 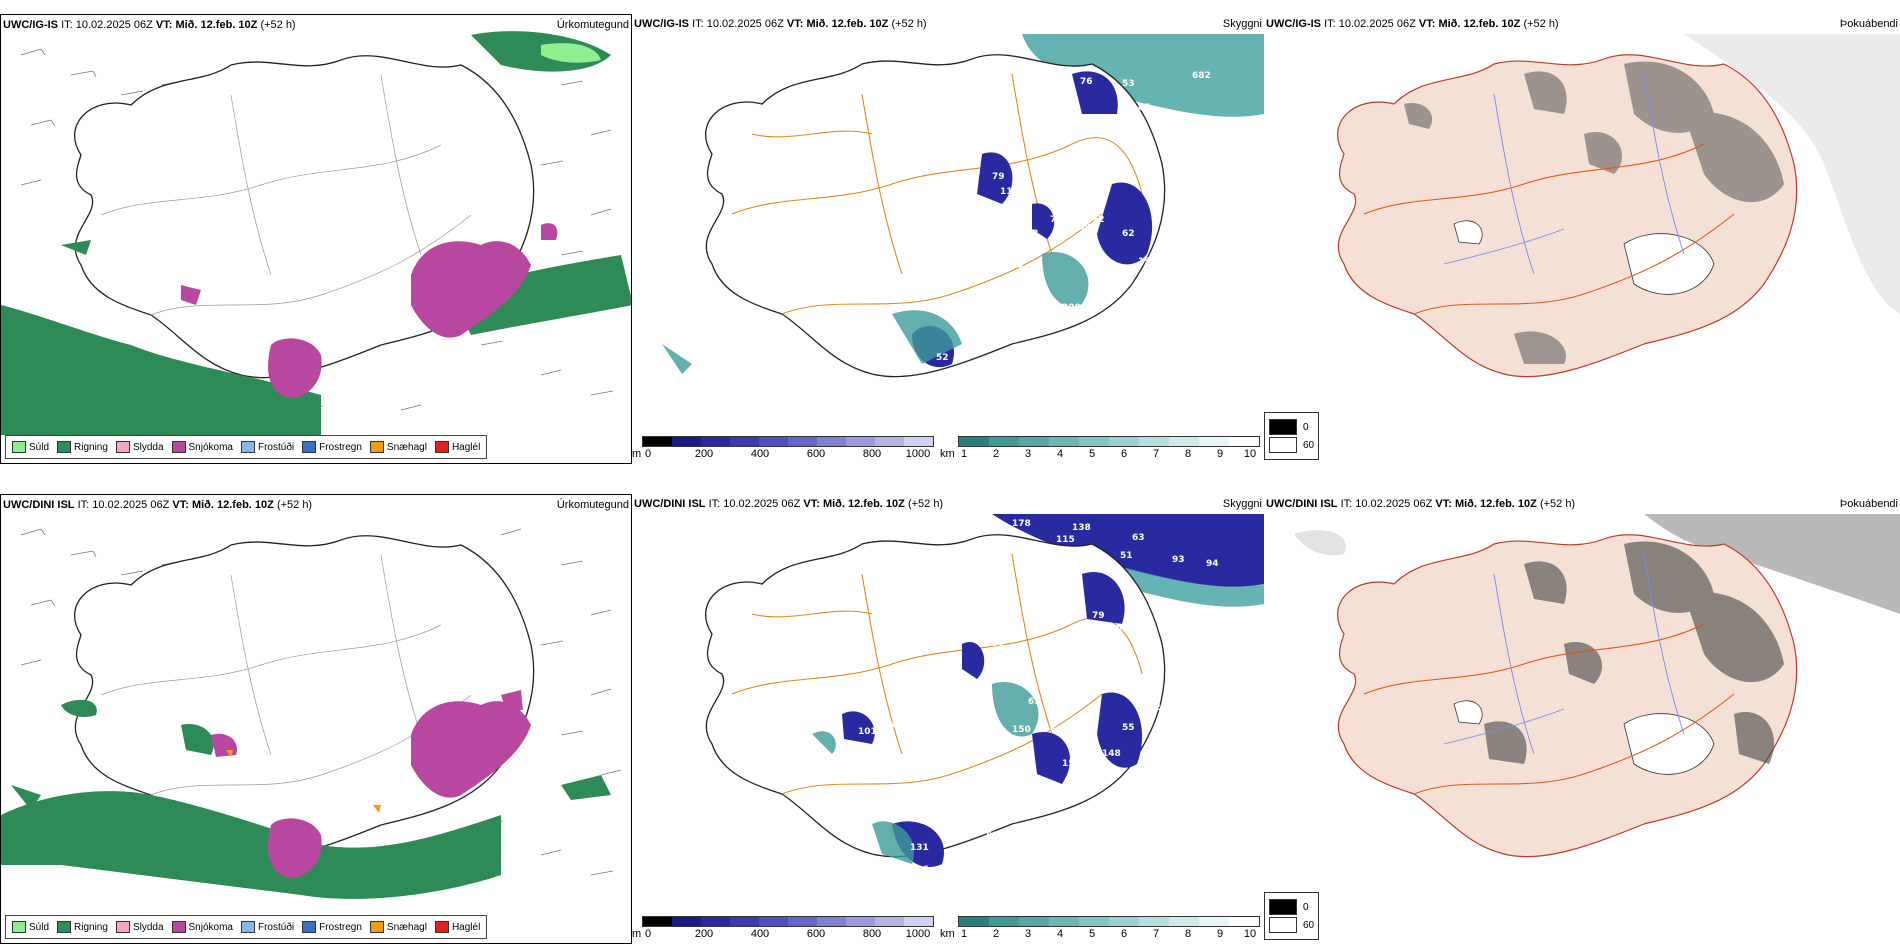 I want to click on iceland-coastline, so click(x=935, y=216).